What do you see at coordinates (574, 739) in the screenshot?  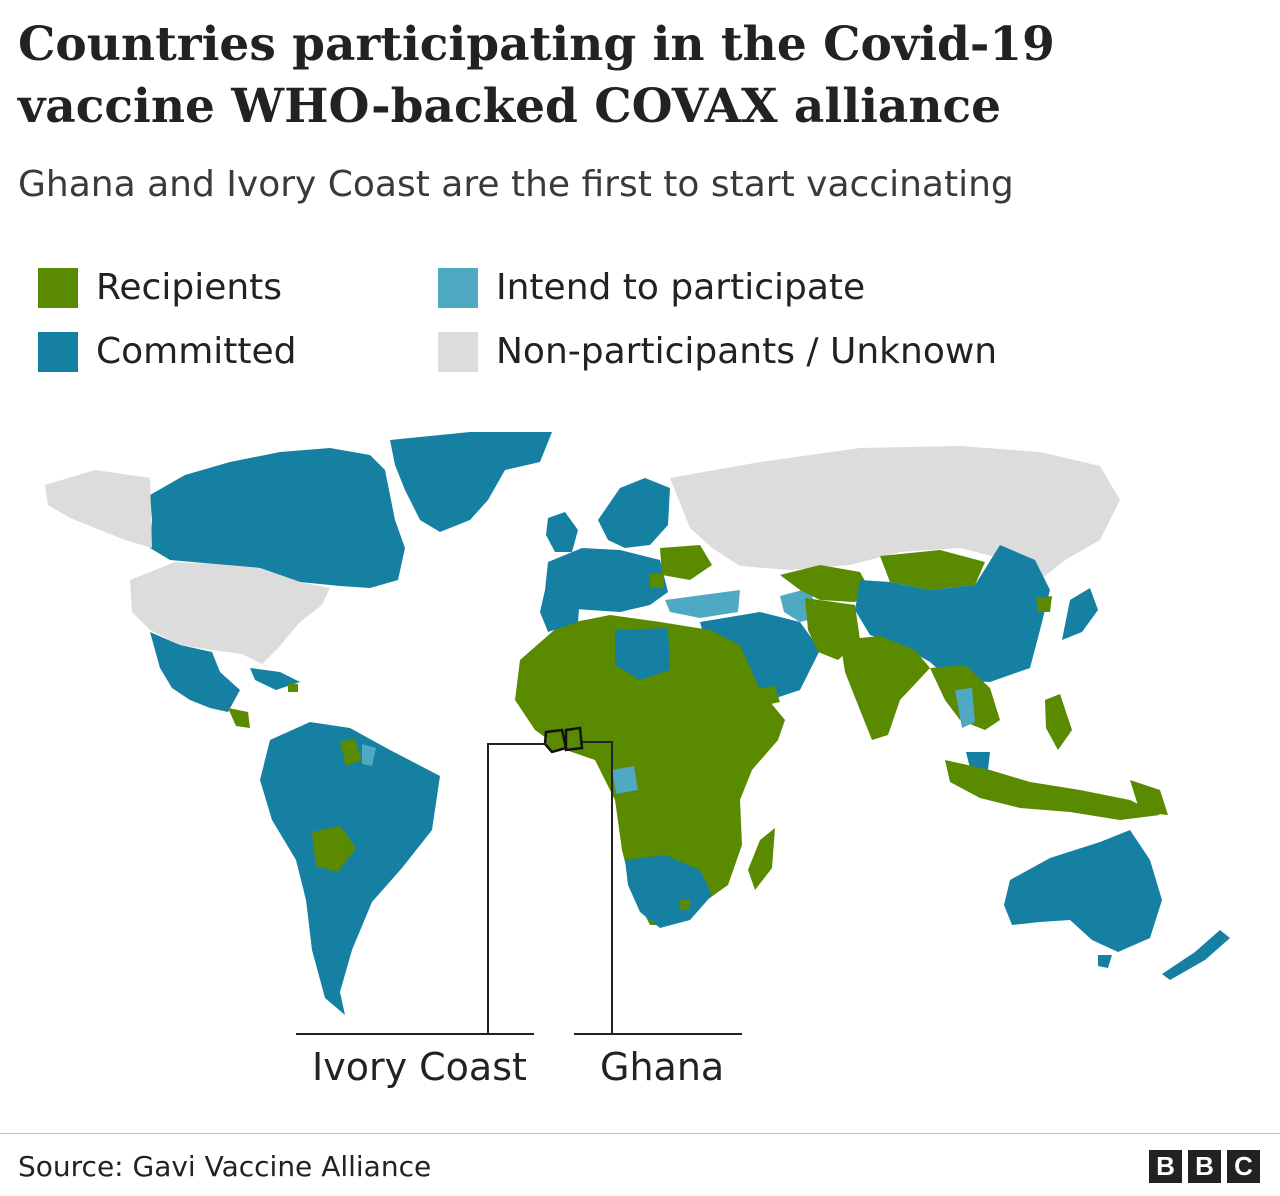 I see `region-ghana` at bounding box center [574, 739].